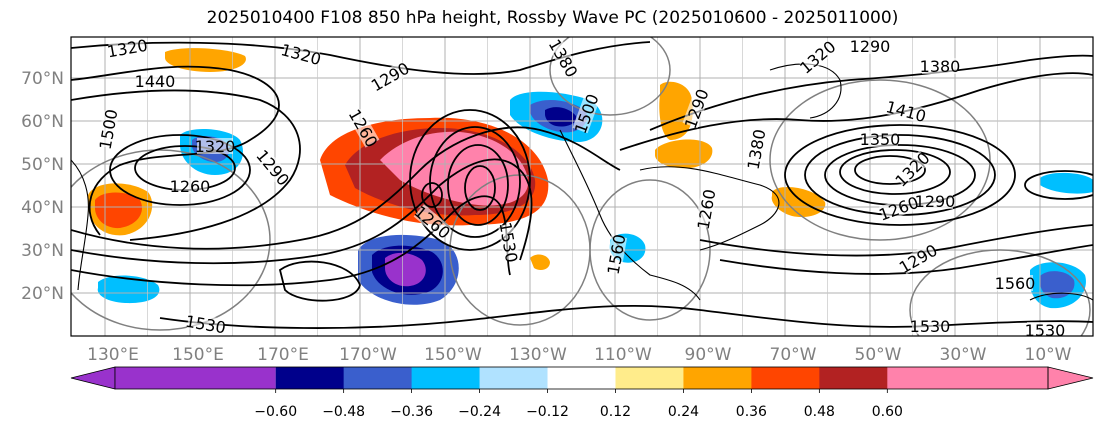 The height and width of the screenshot is (429, 1105). What do you see at coordinates (878, 355) in the screenshot?
I see `longitude-tick-label: 50°W` at bounding box center [878, 355].